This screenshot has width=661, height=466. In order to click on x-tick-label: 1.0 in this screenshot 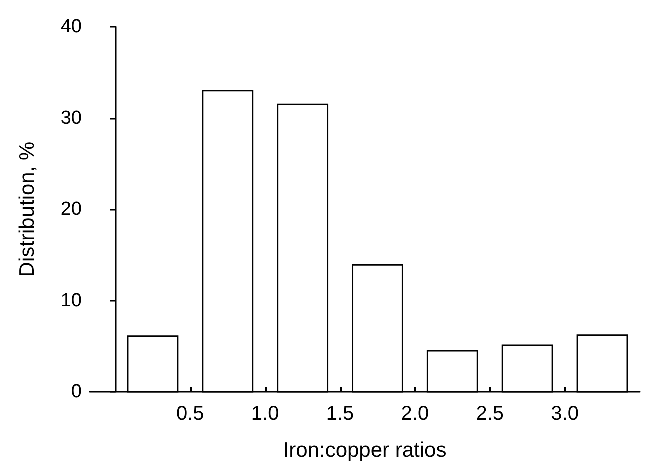, I will do `click(265, 414)`.